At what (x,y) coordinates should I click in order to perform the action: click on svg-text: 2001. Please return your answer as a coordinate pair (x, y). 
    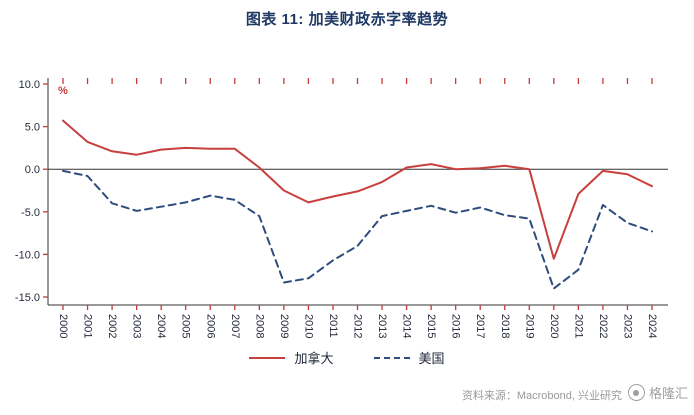
    Looking at the image, I should click on (88, 326).